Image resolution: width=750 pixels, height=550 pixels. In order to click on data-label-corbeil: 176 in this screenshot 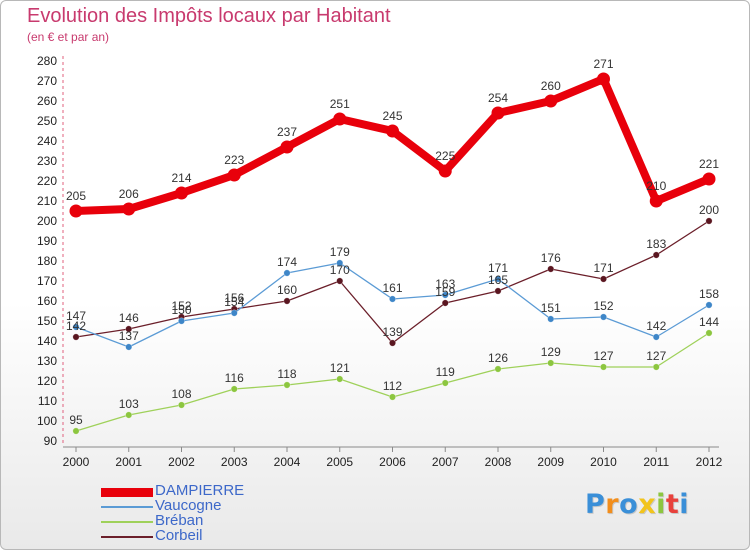, I will do `click(551, 258)`.